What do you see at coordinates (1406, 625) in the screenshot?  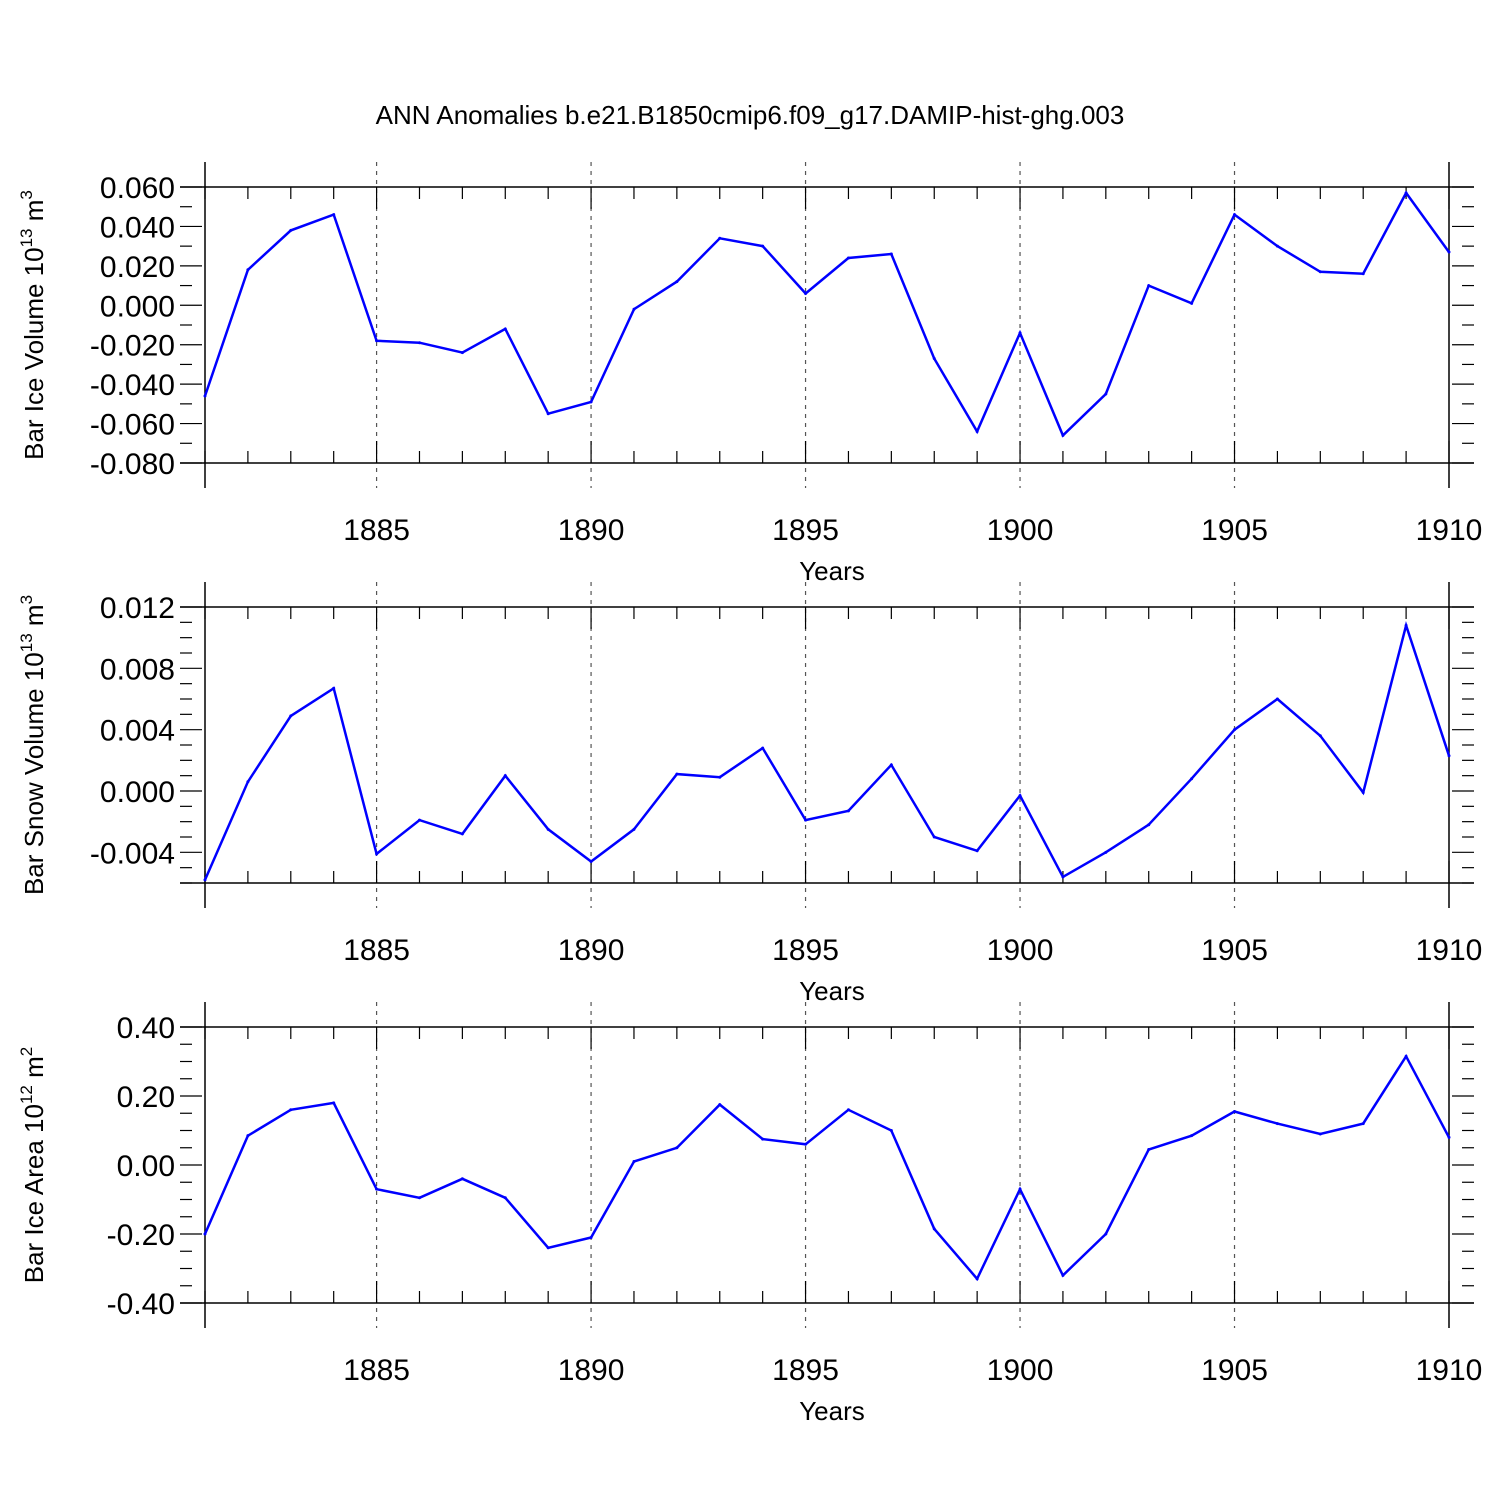 I see `snow-volume-point-1909` at bounding box center [1406, 625].